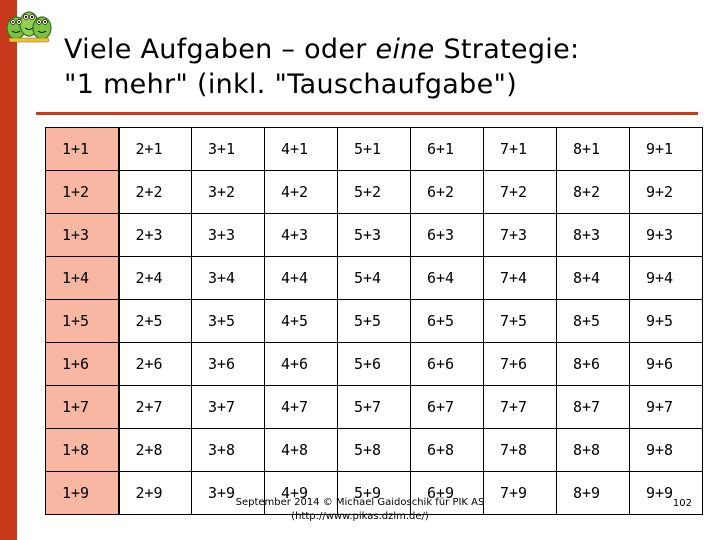  Describe the element at coordinates (82, 321) in the screenshot. I see `table-cell: 1+5` at that location.